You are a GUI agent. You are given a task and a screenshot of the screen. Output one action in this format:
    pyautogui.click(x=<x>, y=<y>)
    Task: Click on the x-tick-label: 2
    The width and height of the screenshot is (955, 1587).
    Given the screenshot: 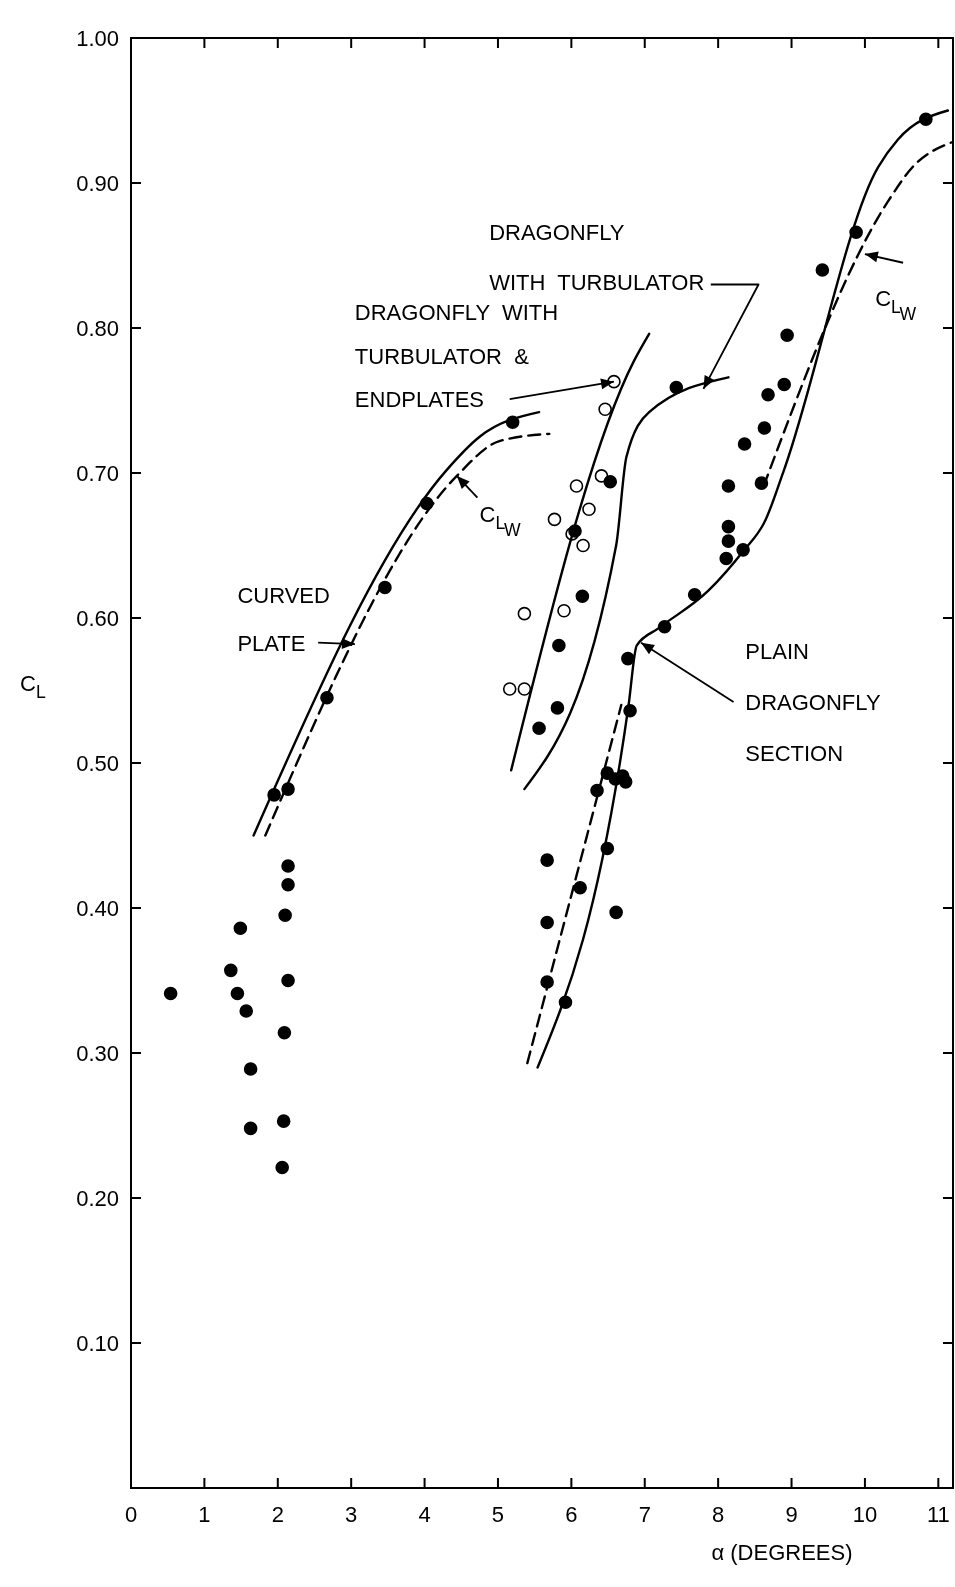 What is the action you would take?
    pyautogui.click(x=277, y=1514)
    